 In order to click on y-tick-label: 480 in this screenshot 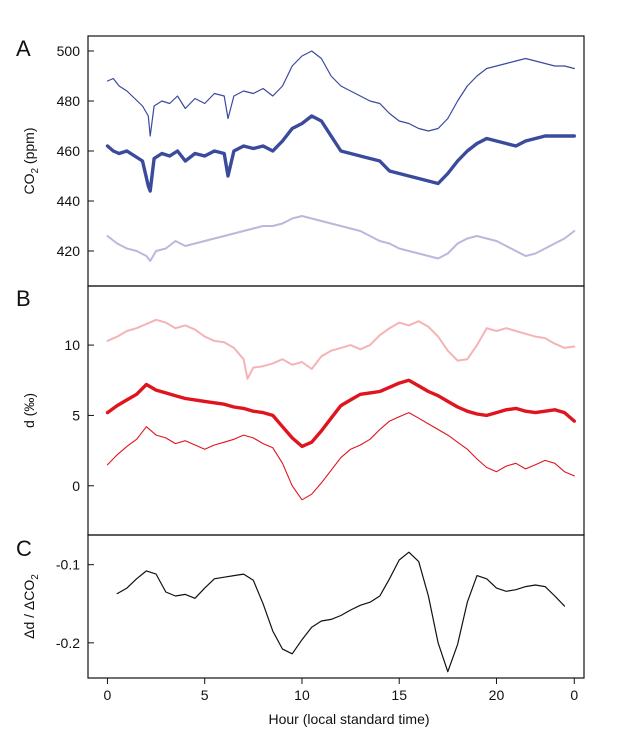, I will do `click(69, 101)`.